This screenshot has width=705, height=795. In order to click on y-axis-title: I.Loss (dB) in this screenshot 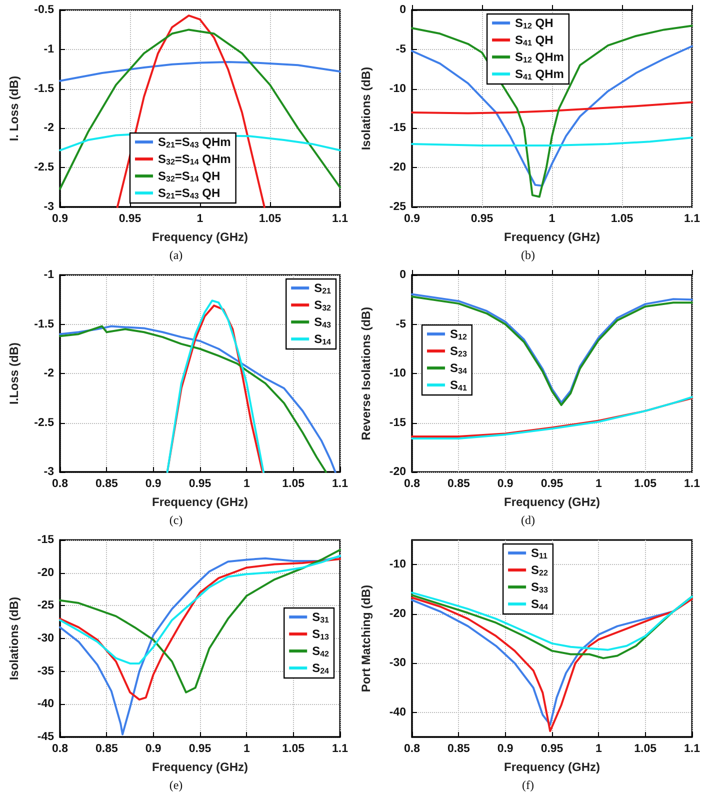, I will do `click(14, 373)`.